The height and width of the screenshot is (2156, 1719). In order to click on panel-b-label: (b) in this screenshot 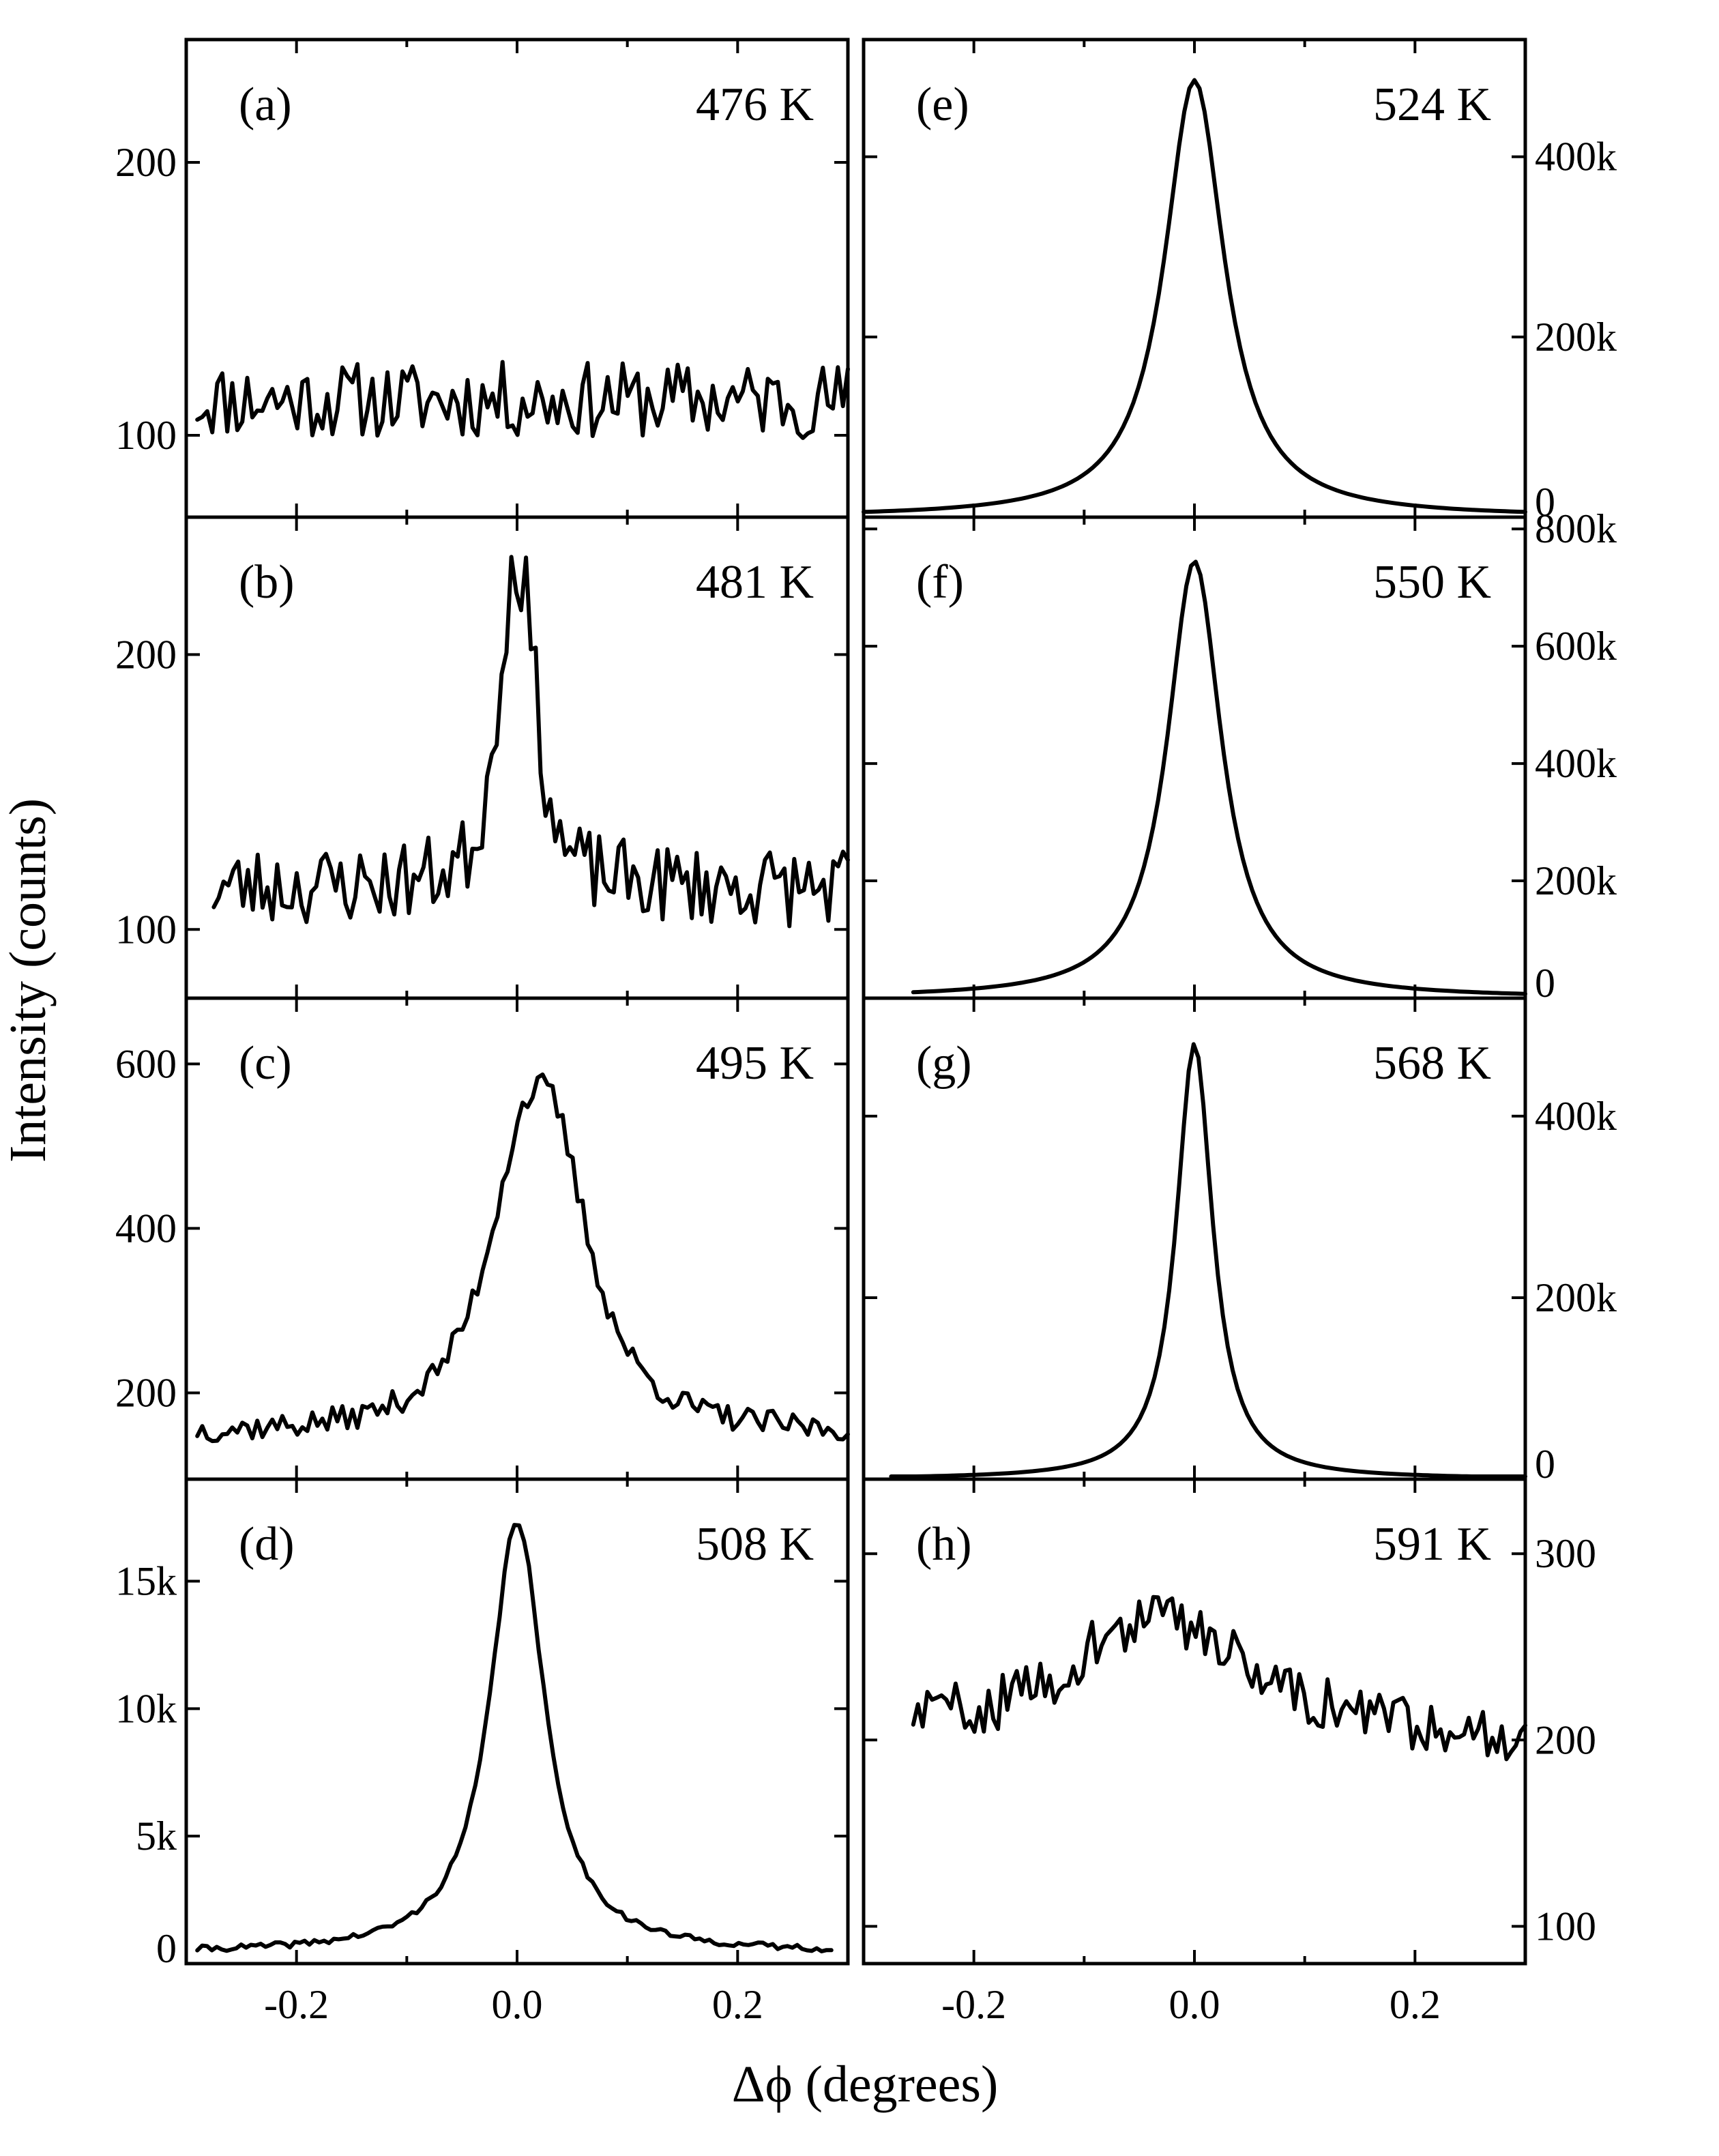, I will do `click(267, 582)`.